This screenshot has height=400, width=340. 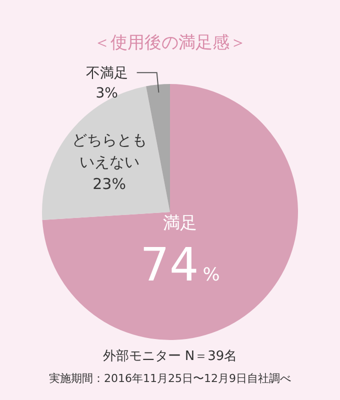 What do you see at coordinates (170, 356) in the screenshot?
I see `text: 外部モニター N＝39名` at bounding box center [170, 356].